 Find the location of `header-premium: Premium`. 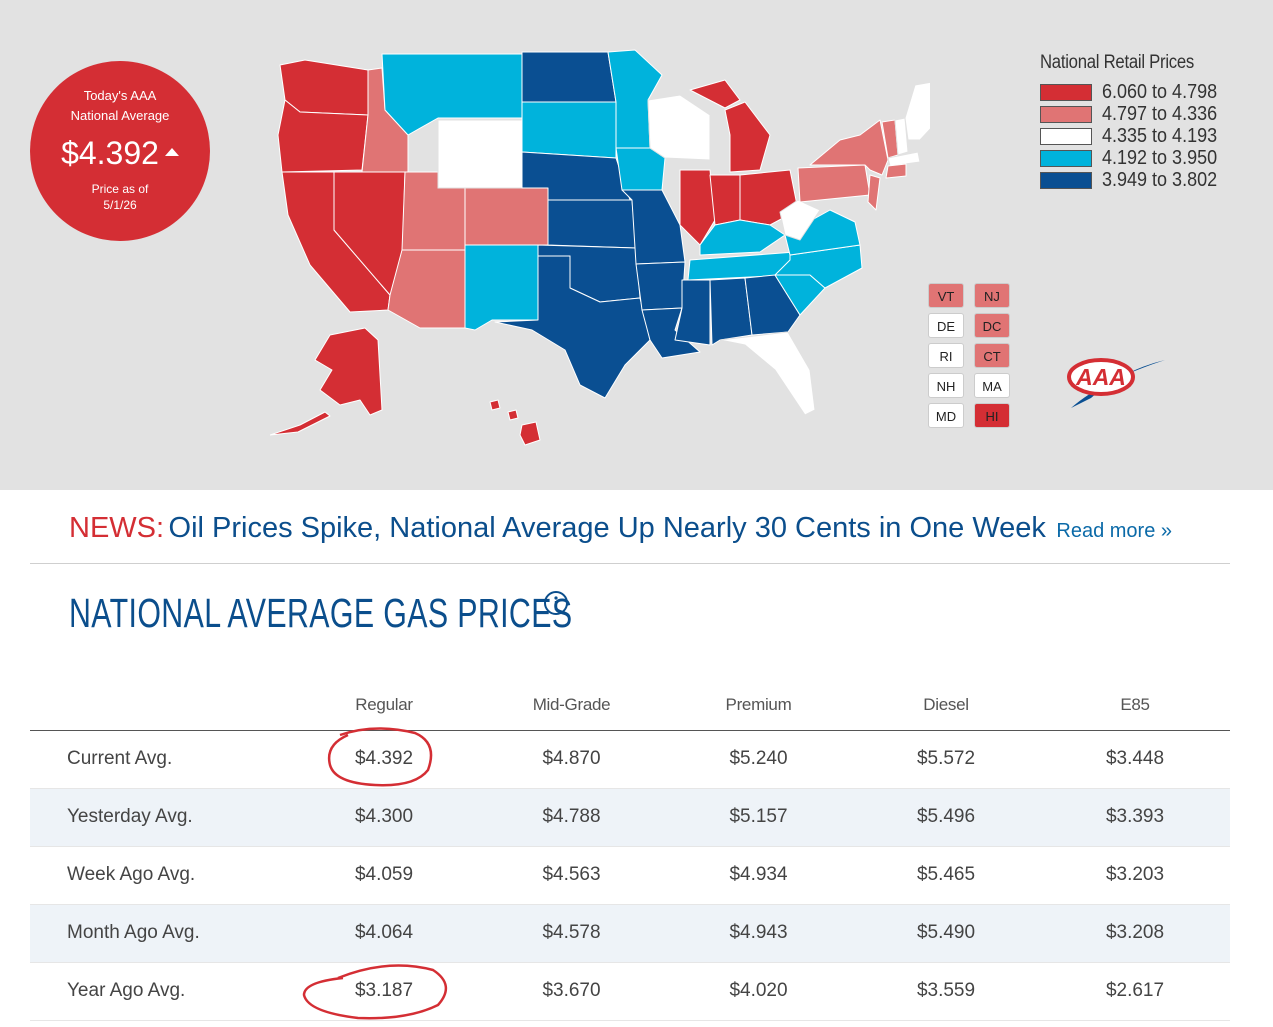

header-premium: Premium is located at coordinates (758, 705).